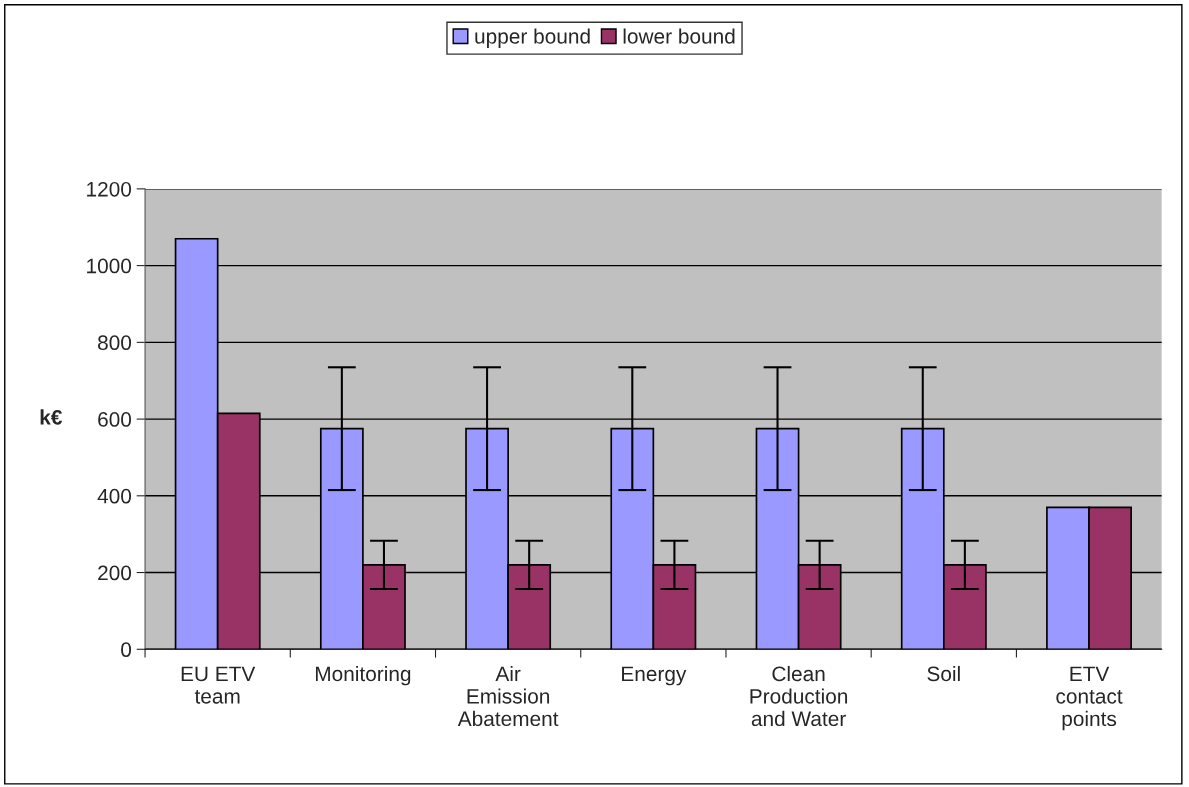  Describe the element at coordinates (115, 343) in the screenshot. I see `y-tick-label: 800` at that location.